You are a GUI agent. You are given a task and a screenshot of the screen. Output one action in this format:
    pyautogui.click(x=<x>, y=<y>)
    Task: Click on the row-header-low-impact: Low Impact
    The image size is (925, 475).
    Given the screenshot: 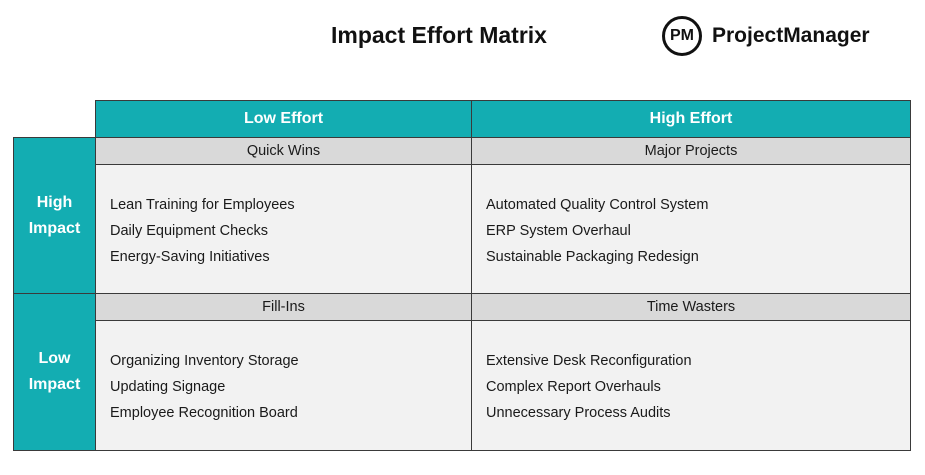 What is the action you would take?
    pyautogui.click(x=54, y=372)
    